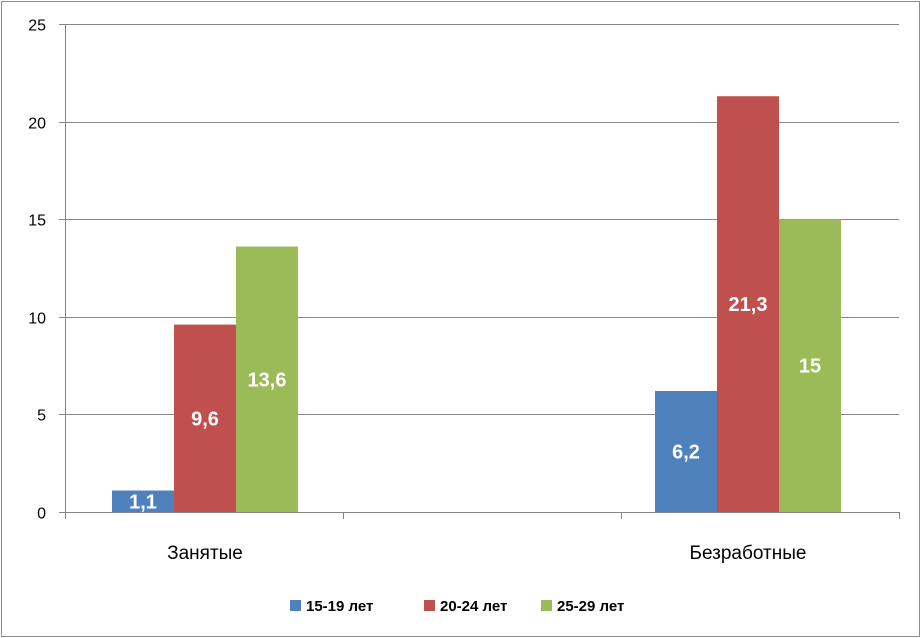  I want to click on y-tick-label-5: 5, so click(41, 416).